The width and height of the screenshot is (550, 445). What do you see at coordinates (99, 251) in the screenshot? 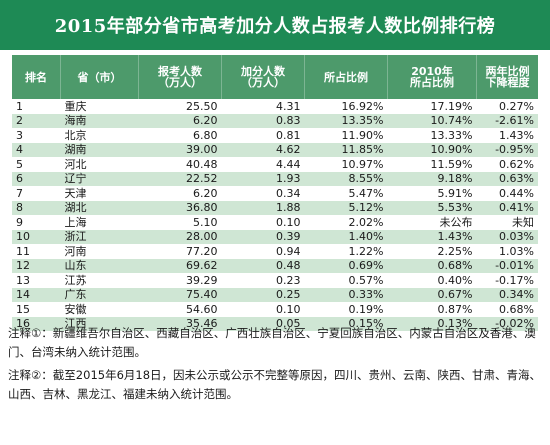
I see `province-cell: 河南` at bounding box center [99, 251].